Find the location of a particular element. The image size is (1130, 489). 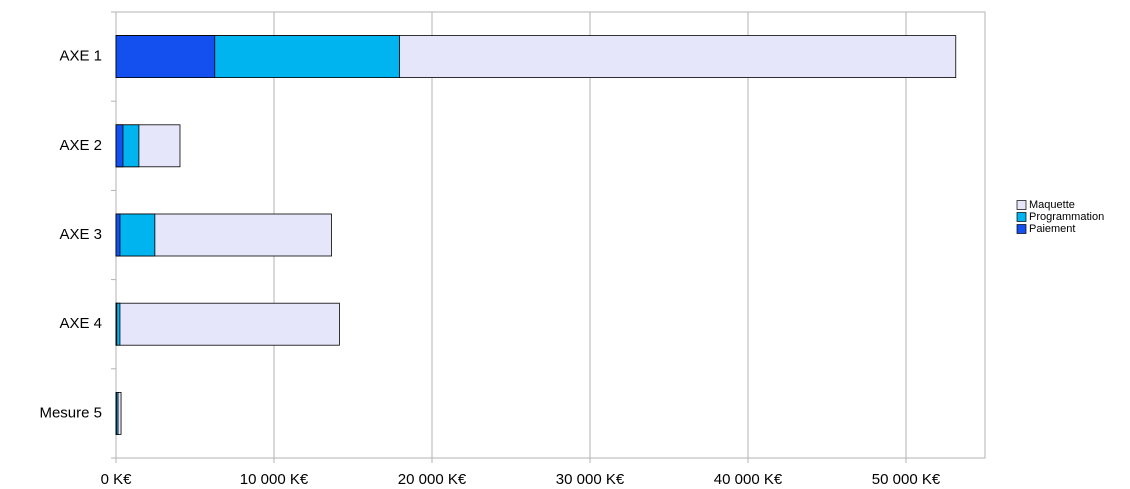

legend-label: Maquette is located at coordinates (1052, 205).